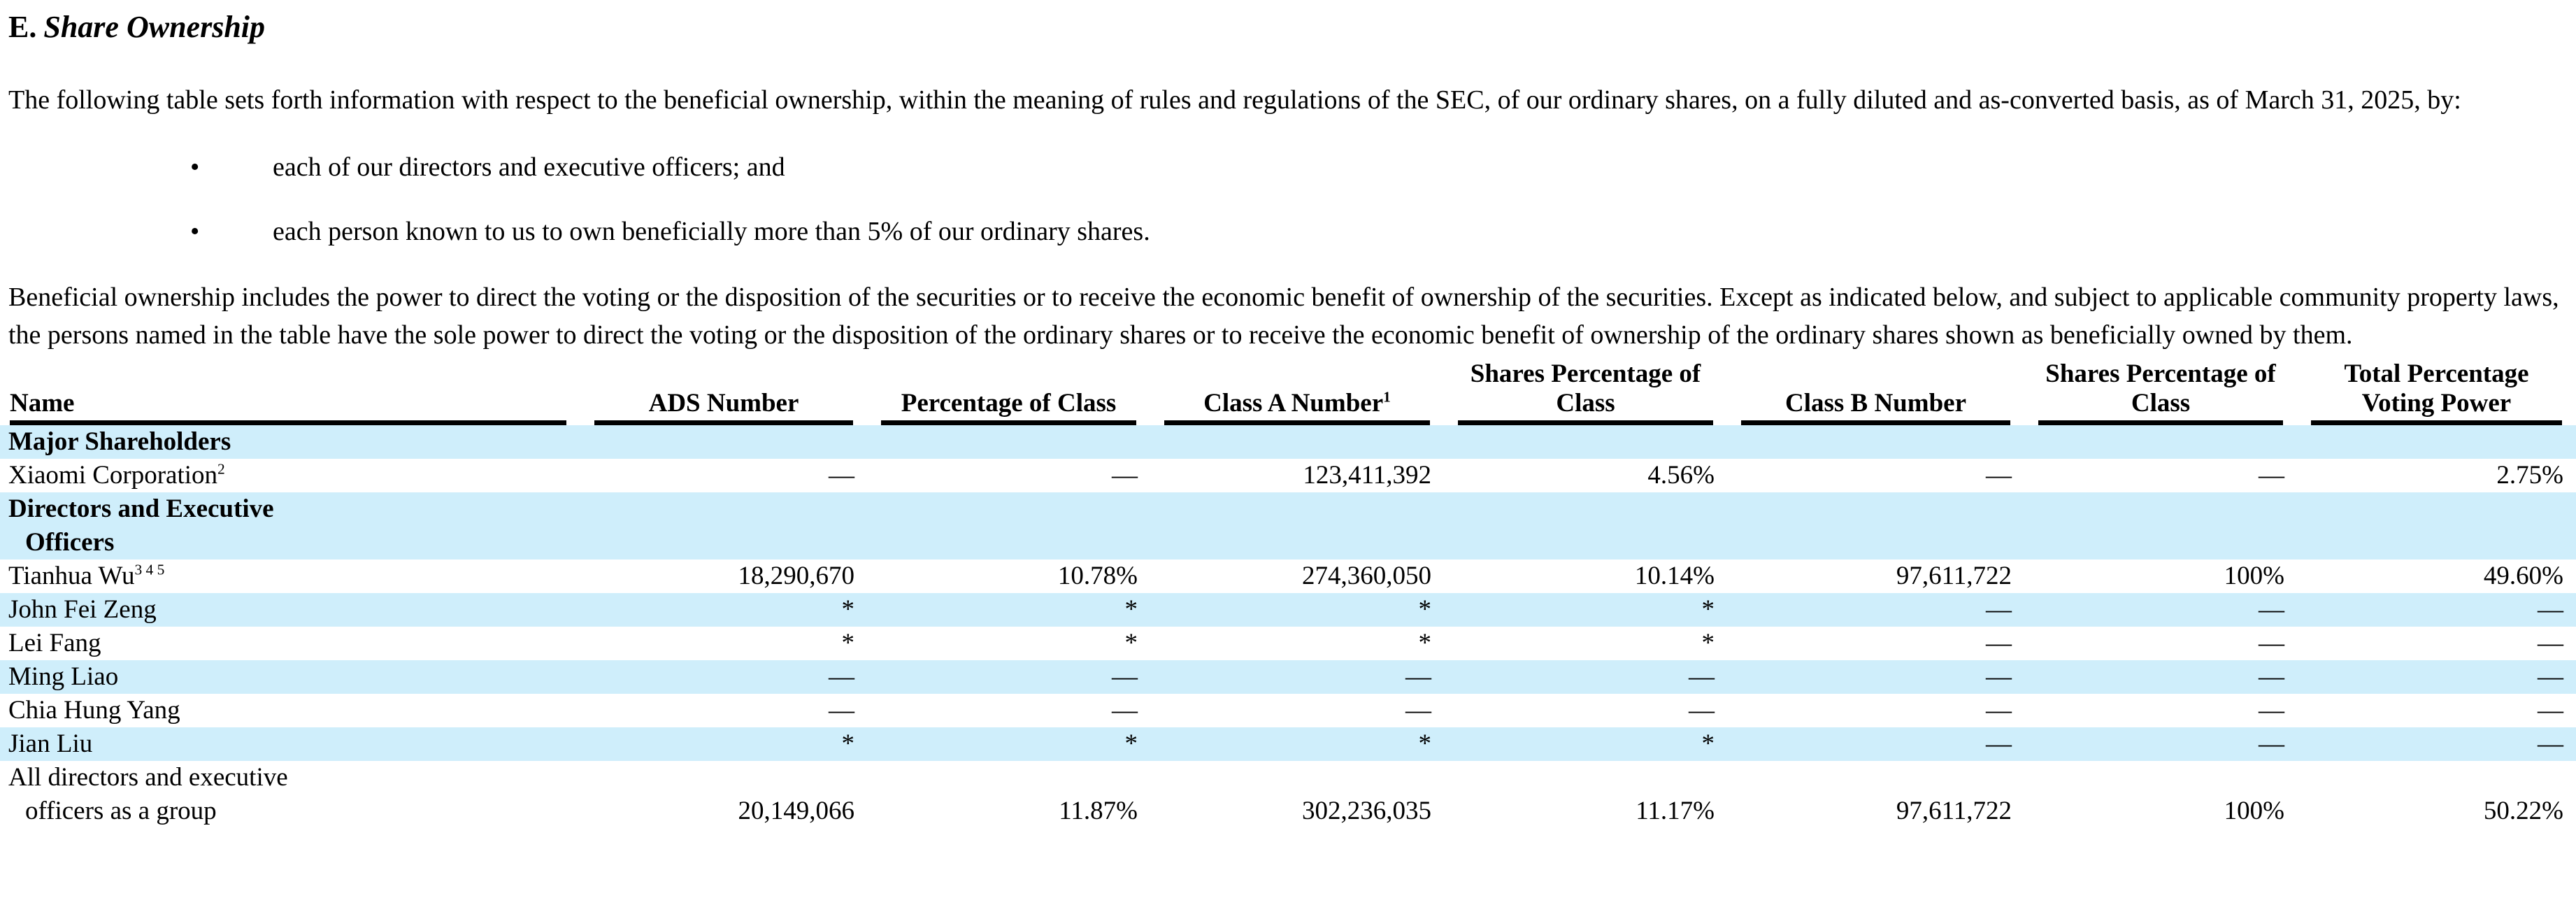 Image resolution: width=2576 pixels, height=905 pixels. I want to click on value-cell: 10.78%, so click(1097, 576).